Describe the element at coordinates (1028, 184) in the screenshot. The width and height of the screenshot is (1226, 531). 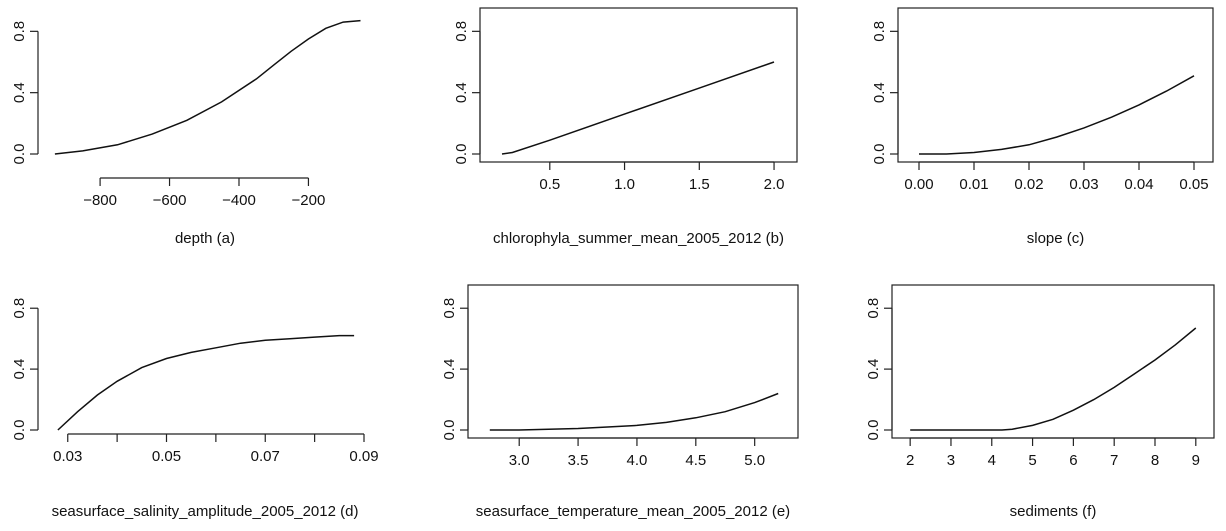
I see `x-tick-label: 0.02` at that location.